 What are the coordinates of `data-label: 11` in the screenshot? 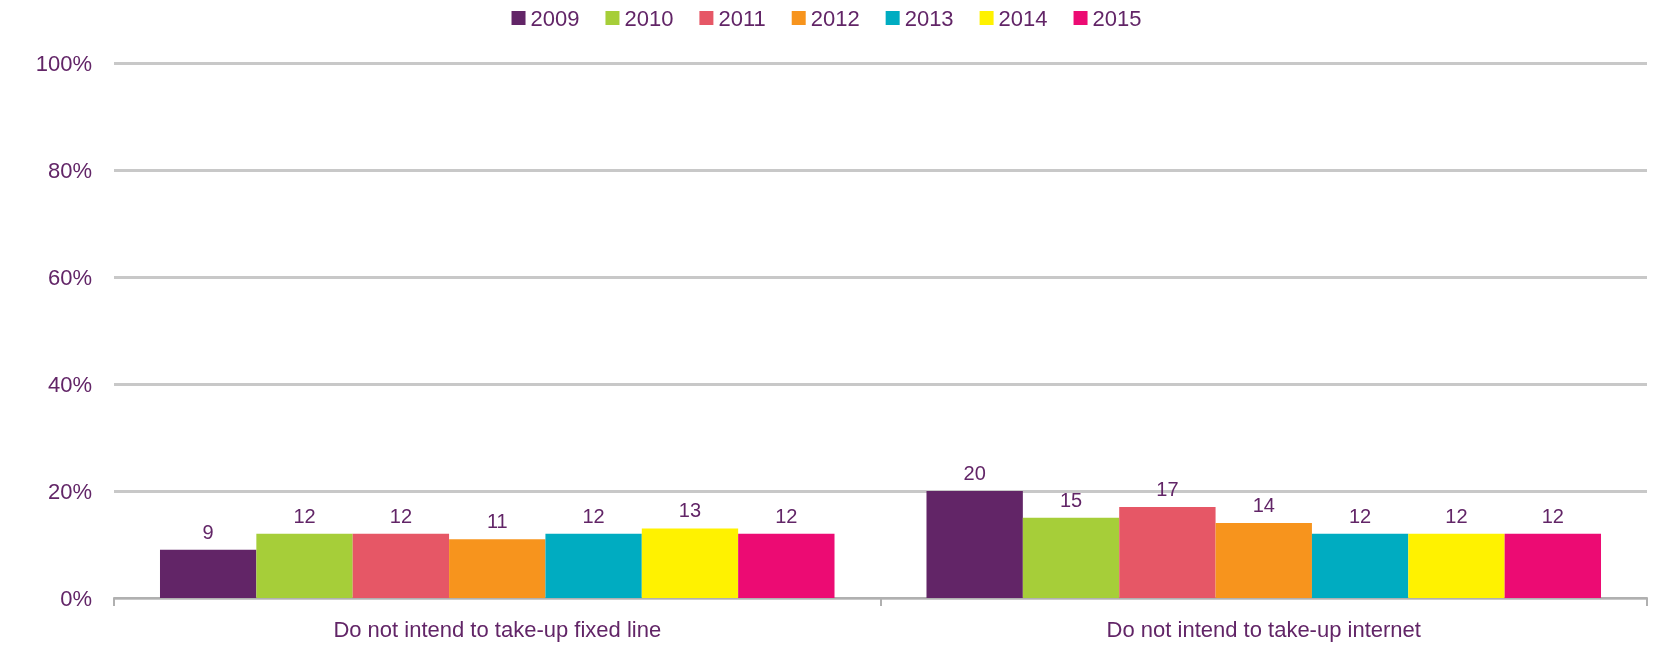 It's located at (497, 521).